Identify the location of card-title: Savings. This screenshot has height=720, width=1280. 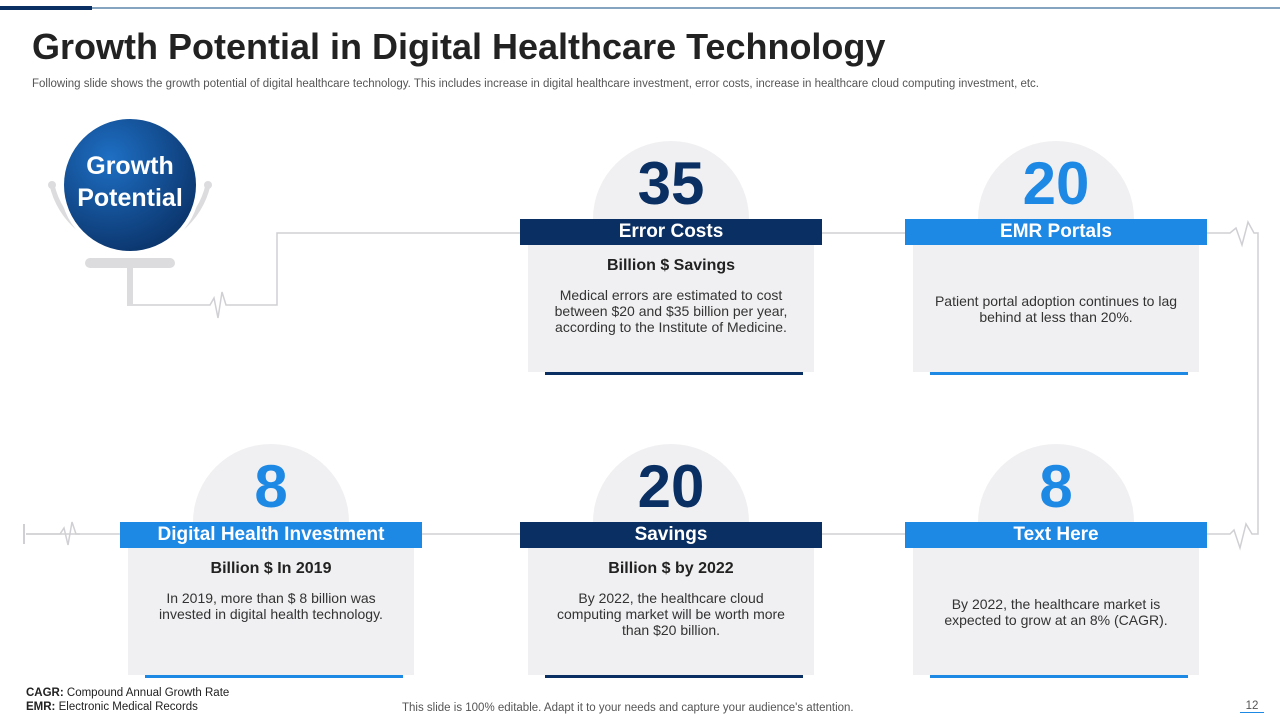
(671, 535).